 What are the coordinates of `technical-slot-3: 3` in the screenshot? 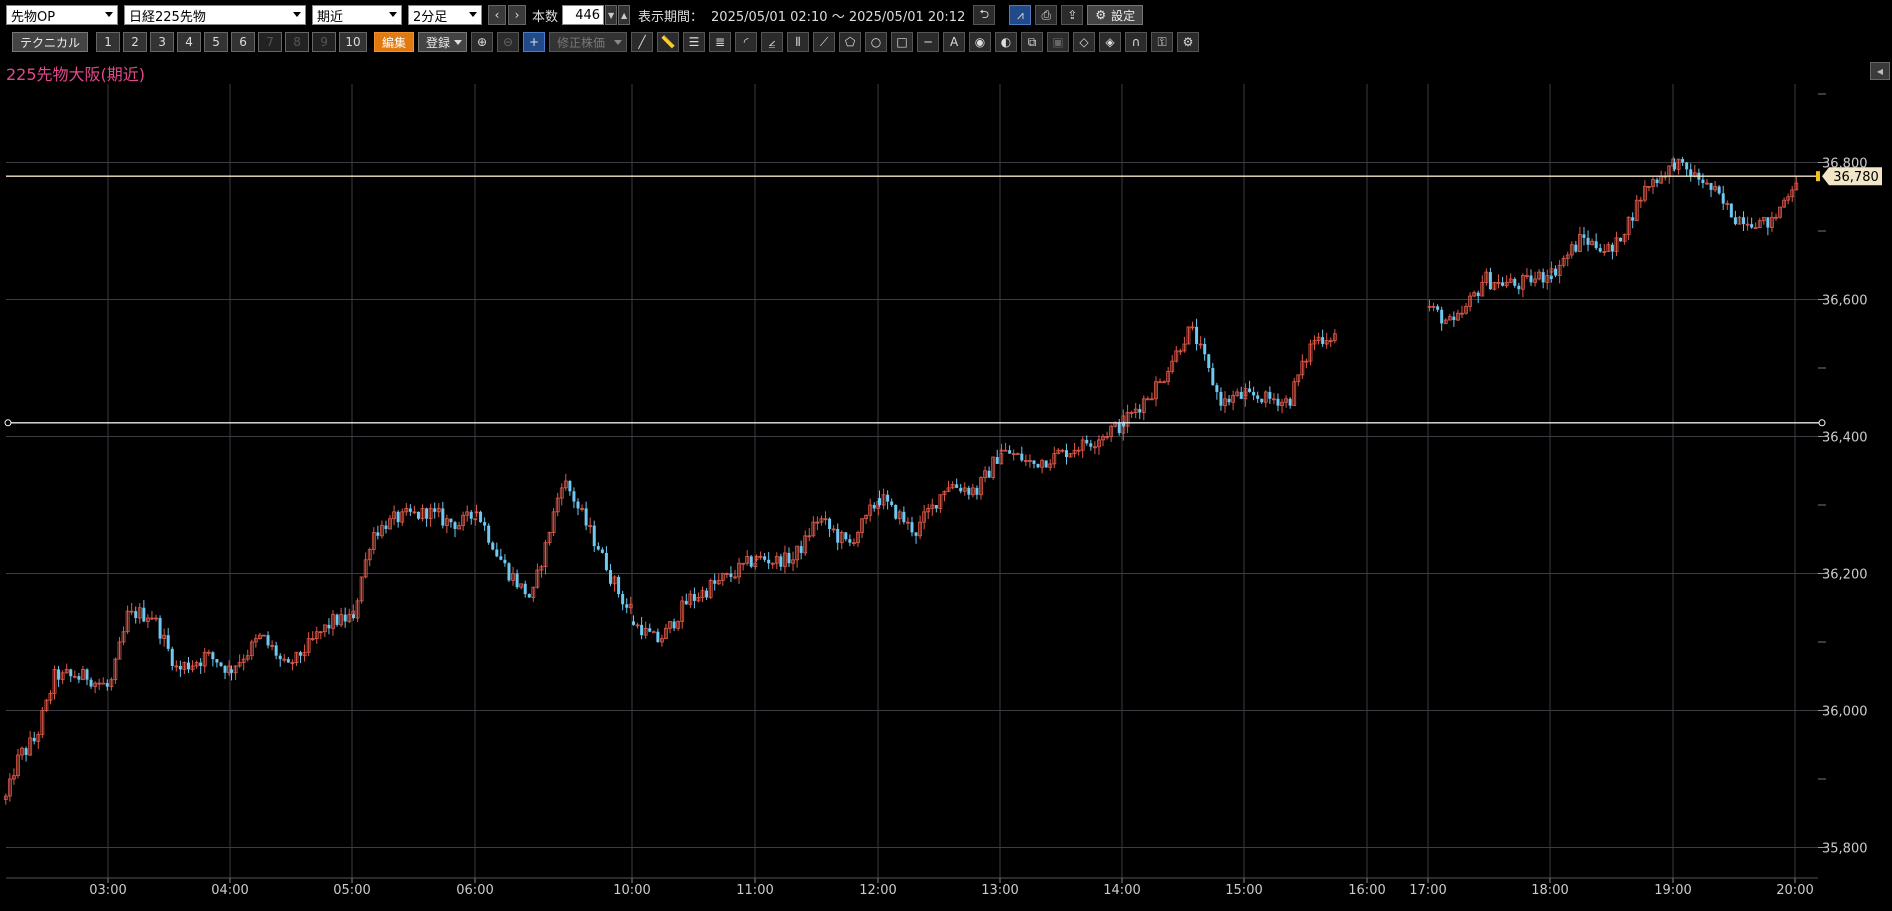 It's located at (162, 42).